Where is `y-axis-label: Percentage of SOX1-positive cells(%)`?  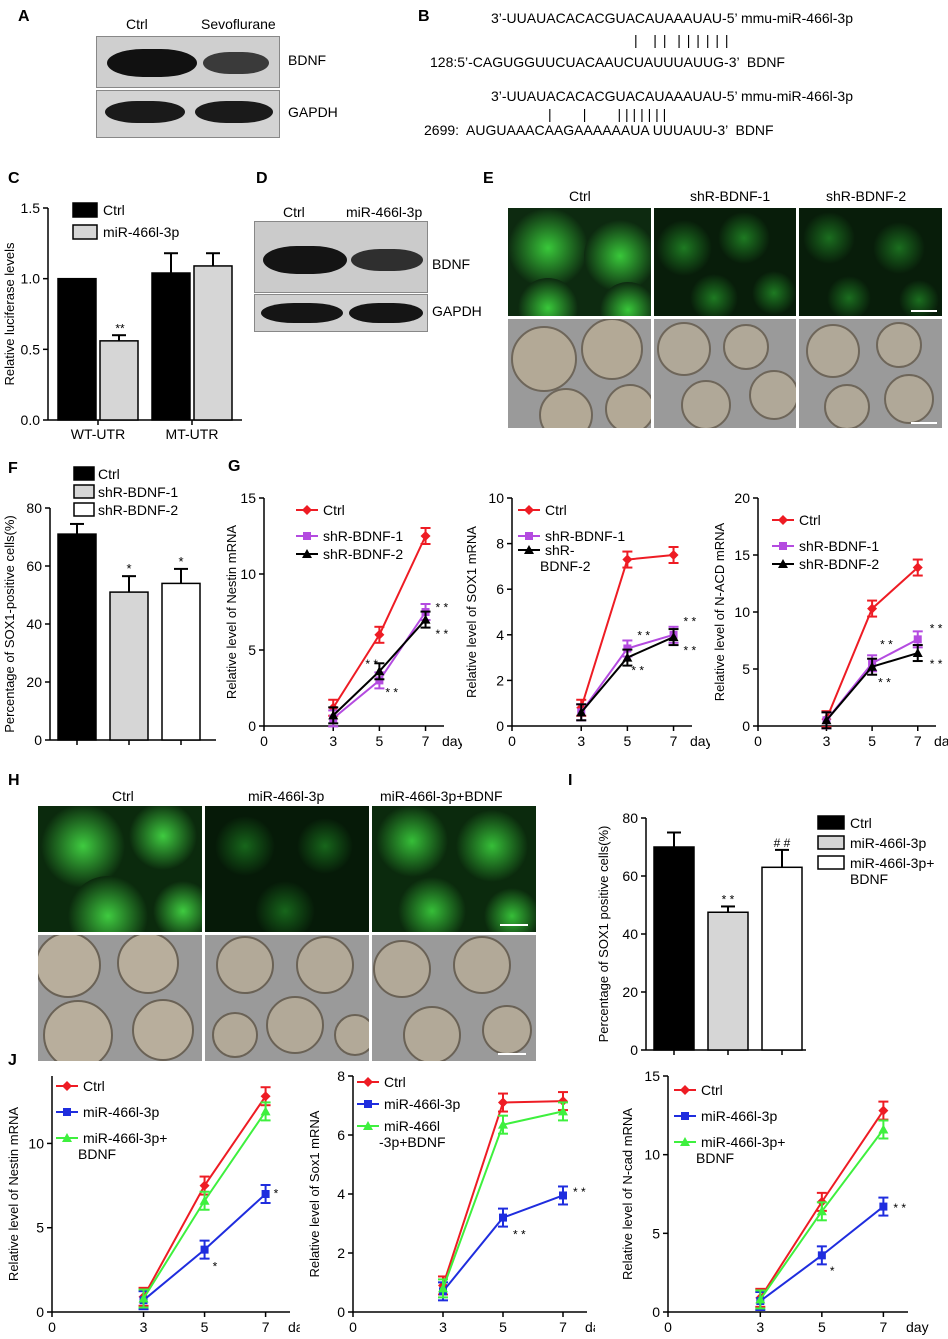
y-axis-label: Percentage of SOX1-positive cells(%) is located at coordinates (9, 623).